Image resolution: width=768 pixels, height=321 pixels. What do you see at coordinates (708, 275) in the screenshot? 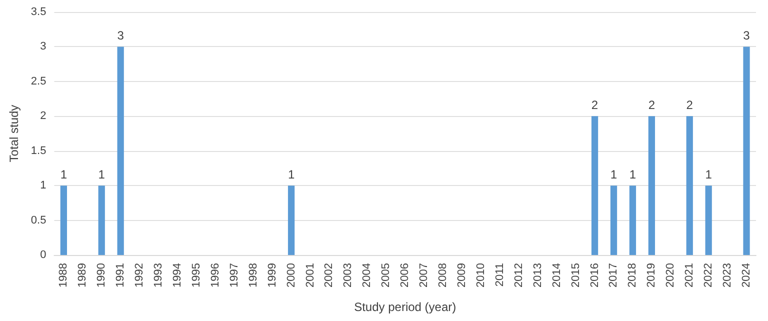
I see `x-tick-label: 2022` at bounding box center [708, 275].